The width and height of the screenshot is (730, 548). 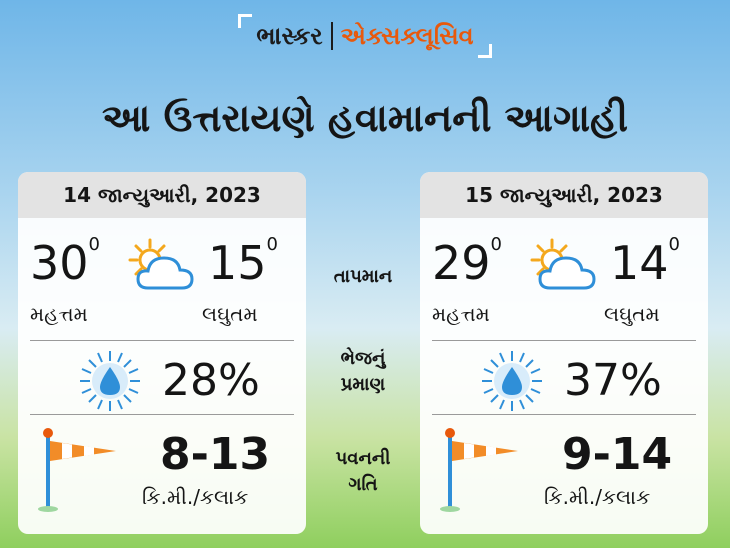 What do you see at coordinates (564, 195) in the screenshot?
I see `card-date: 15 જાન્યુઆરી, 2023` at bounding box center [564, 195].